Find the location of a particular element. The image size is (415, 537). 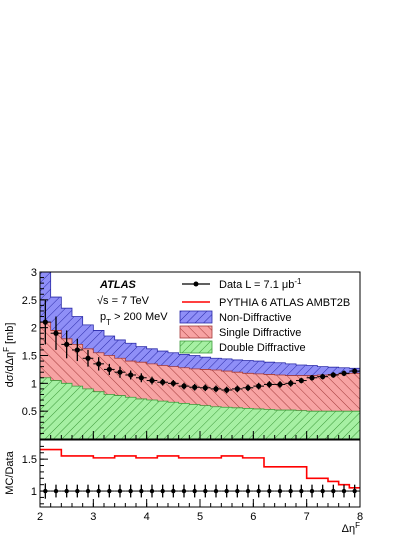

y-axis-title: dσ/dΔηF[mb] is located at coordinates (9, 355).